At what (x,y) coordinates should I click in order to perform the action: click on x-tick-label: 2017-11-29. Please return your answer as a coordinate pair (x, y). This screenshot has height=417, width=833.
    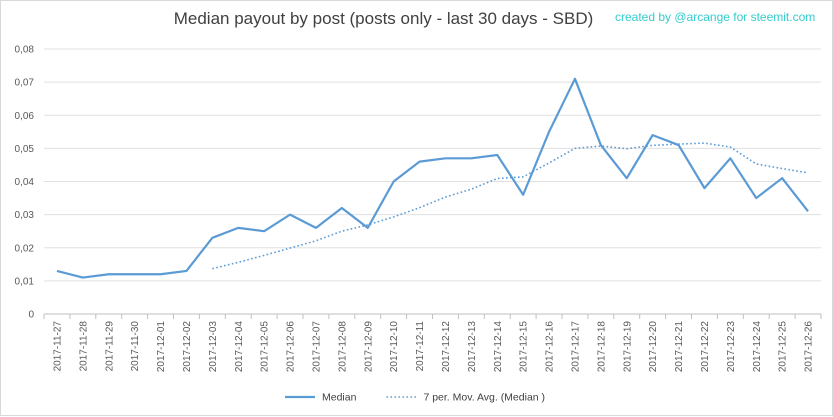
    Looking at the image, I should click on (109, 346).